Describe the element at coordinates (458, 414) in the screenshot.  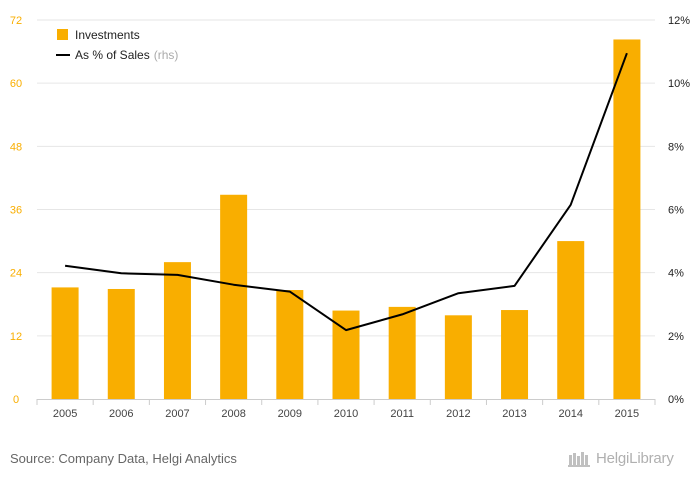
I see `x-tick-label: 2012` at that location.